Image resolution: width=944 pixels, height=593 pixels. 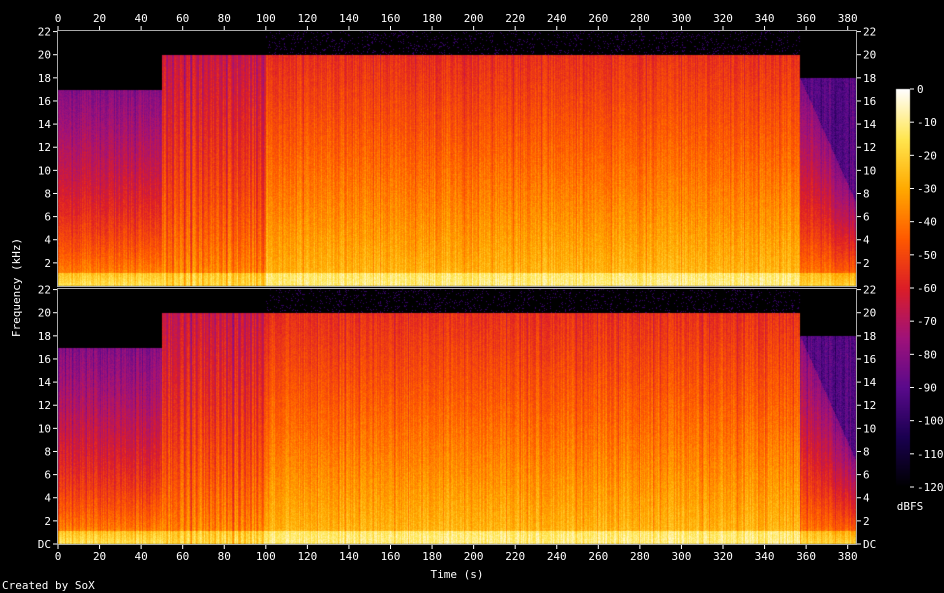 What do you see at coordinates (869, 170) in the screenshot?
I see `right-y-tick-label-top: 10` at bounding box center [869, 170].